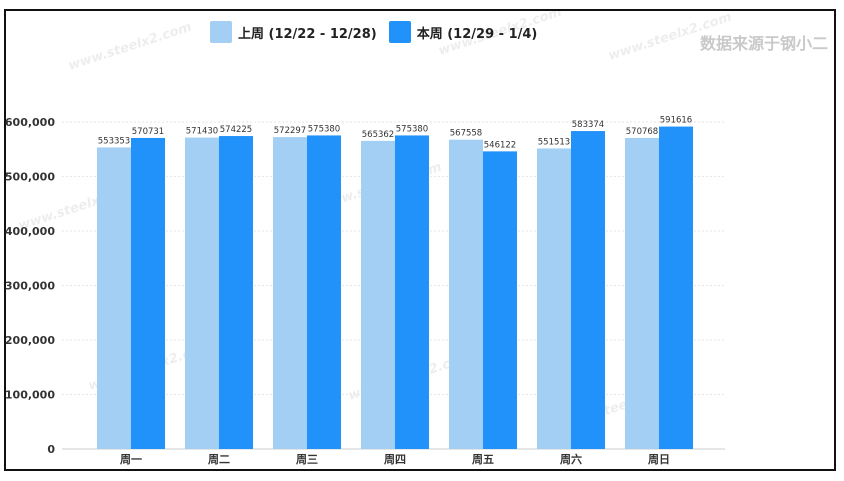 This screenshot has width=844, height=481. I want to click on y-tick-label: 200,000, so click(30, 340).